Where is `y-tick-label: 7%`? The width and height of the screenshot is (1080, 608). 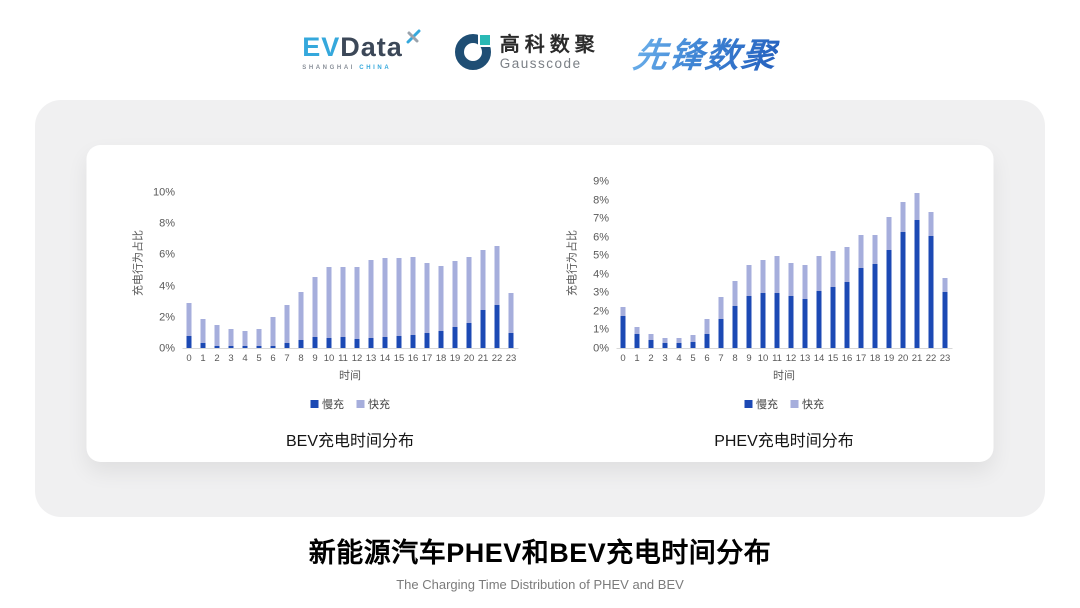 y-tick-label: 7% is located at coordinates (601, 218).